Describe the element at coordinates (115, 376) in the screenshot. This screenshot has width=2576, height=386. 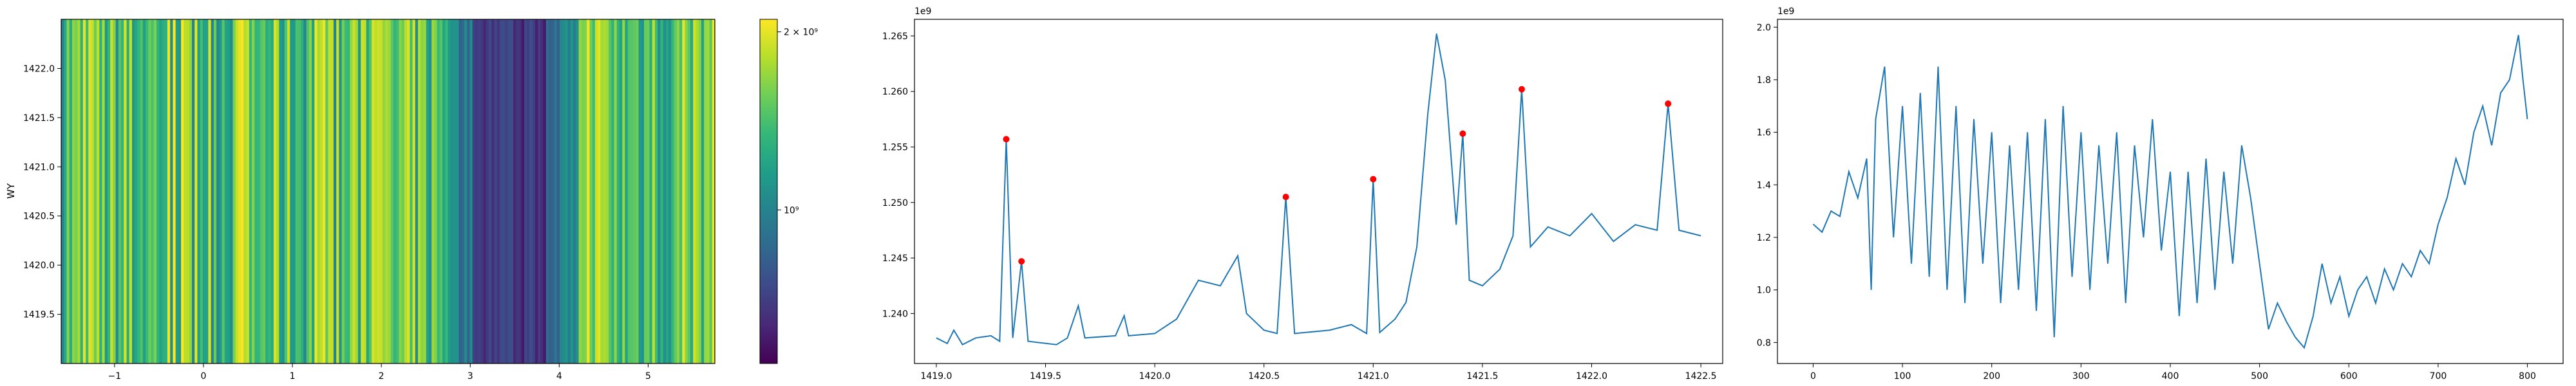
I see `heatmap-x-tick-label: −1` at that location.